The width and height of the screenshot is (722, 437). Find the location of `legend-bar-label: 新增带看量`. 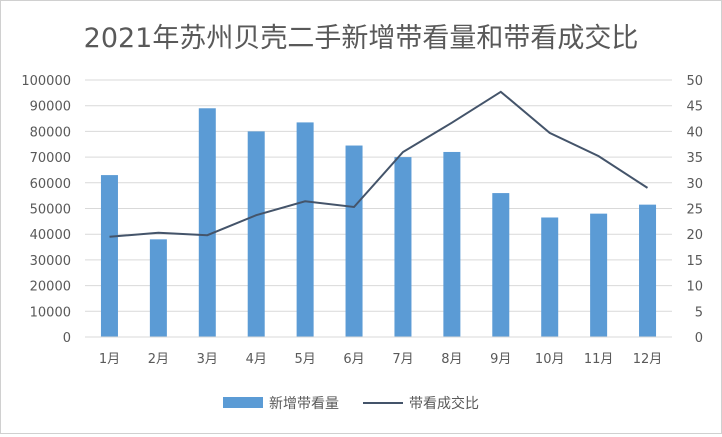

legend-bar-label: 新增带看量 is located at coordinates (304, 404).